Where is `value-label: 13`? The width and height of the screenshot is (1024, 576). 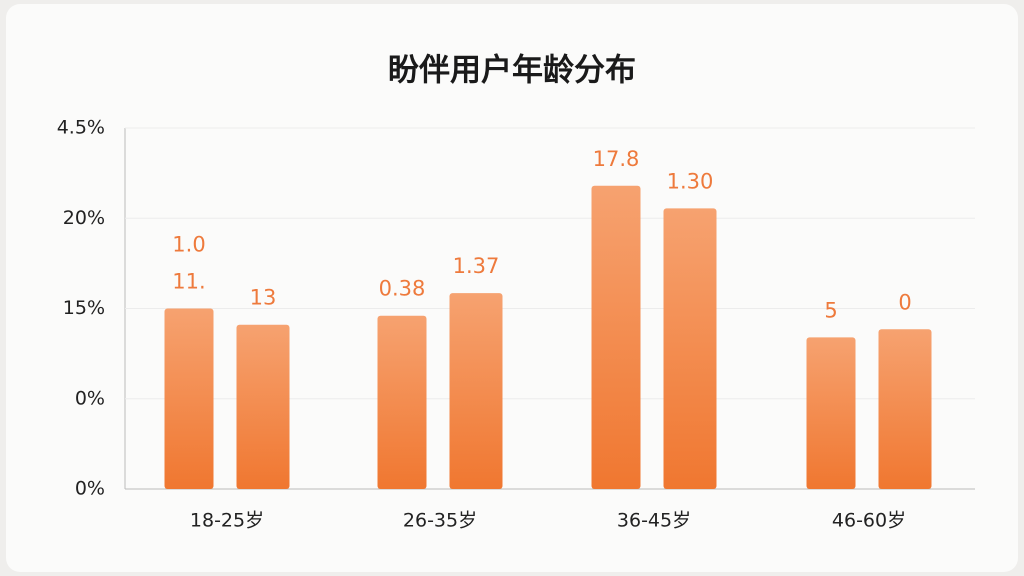 value-label: 13 is located at coordinates (263, 298).